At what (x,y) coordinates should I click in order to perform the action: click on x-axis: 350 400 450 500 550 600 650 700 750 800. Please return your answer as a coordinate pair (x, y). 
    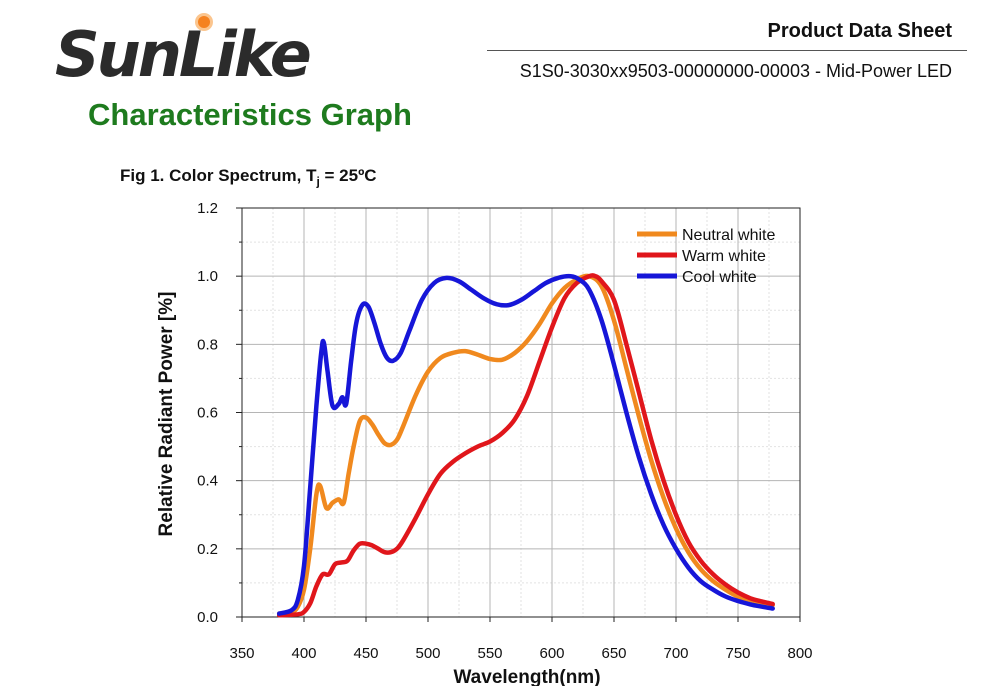
    Looking at the image, I should click on (521, 639).